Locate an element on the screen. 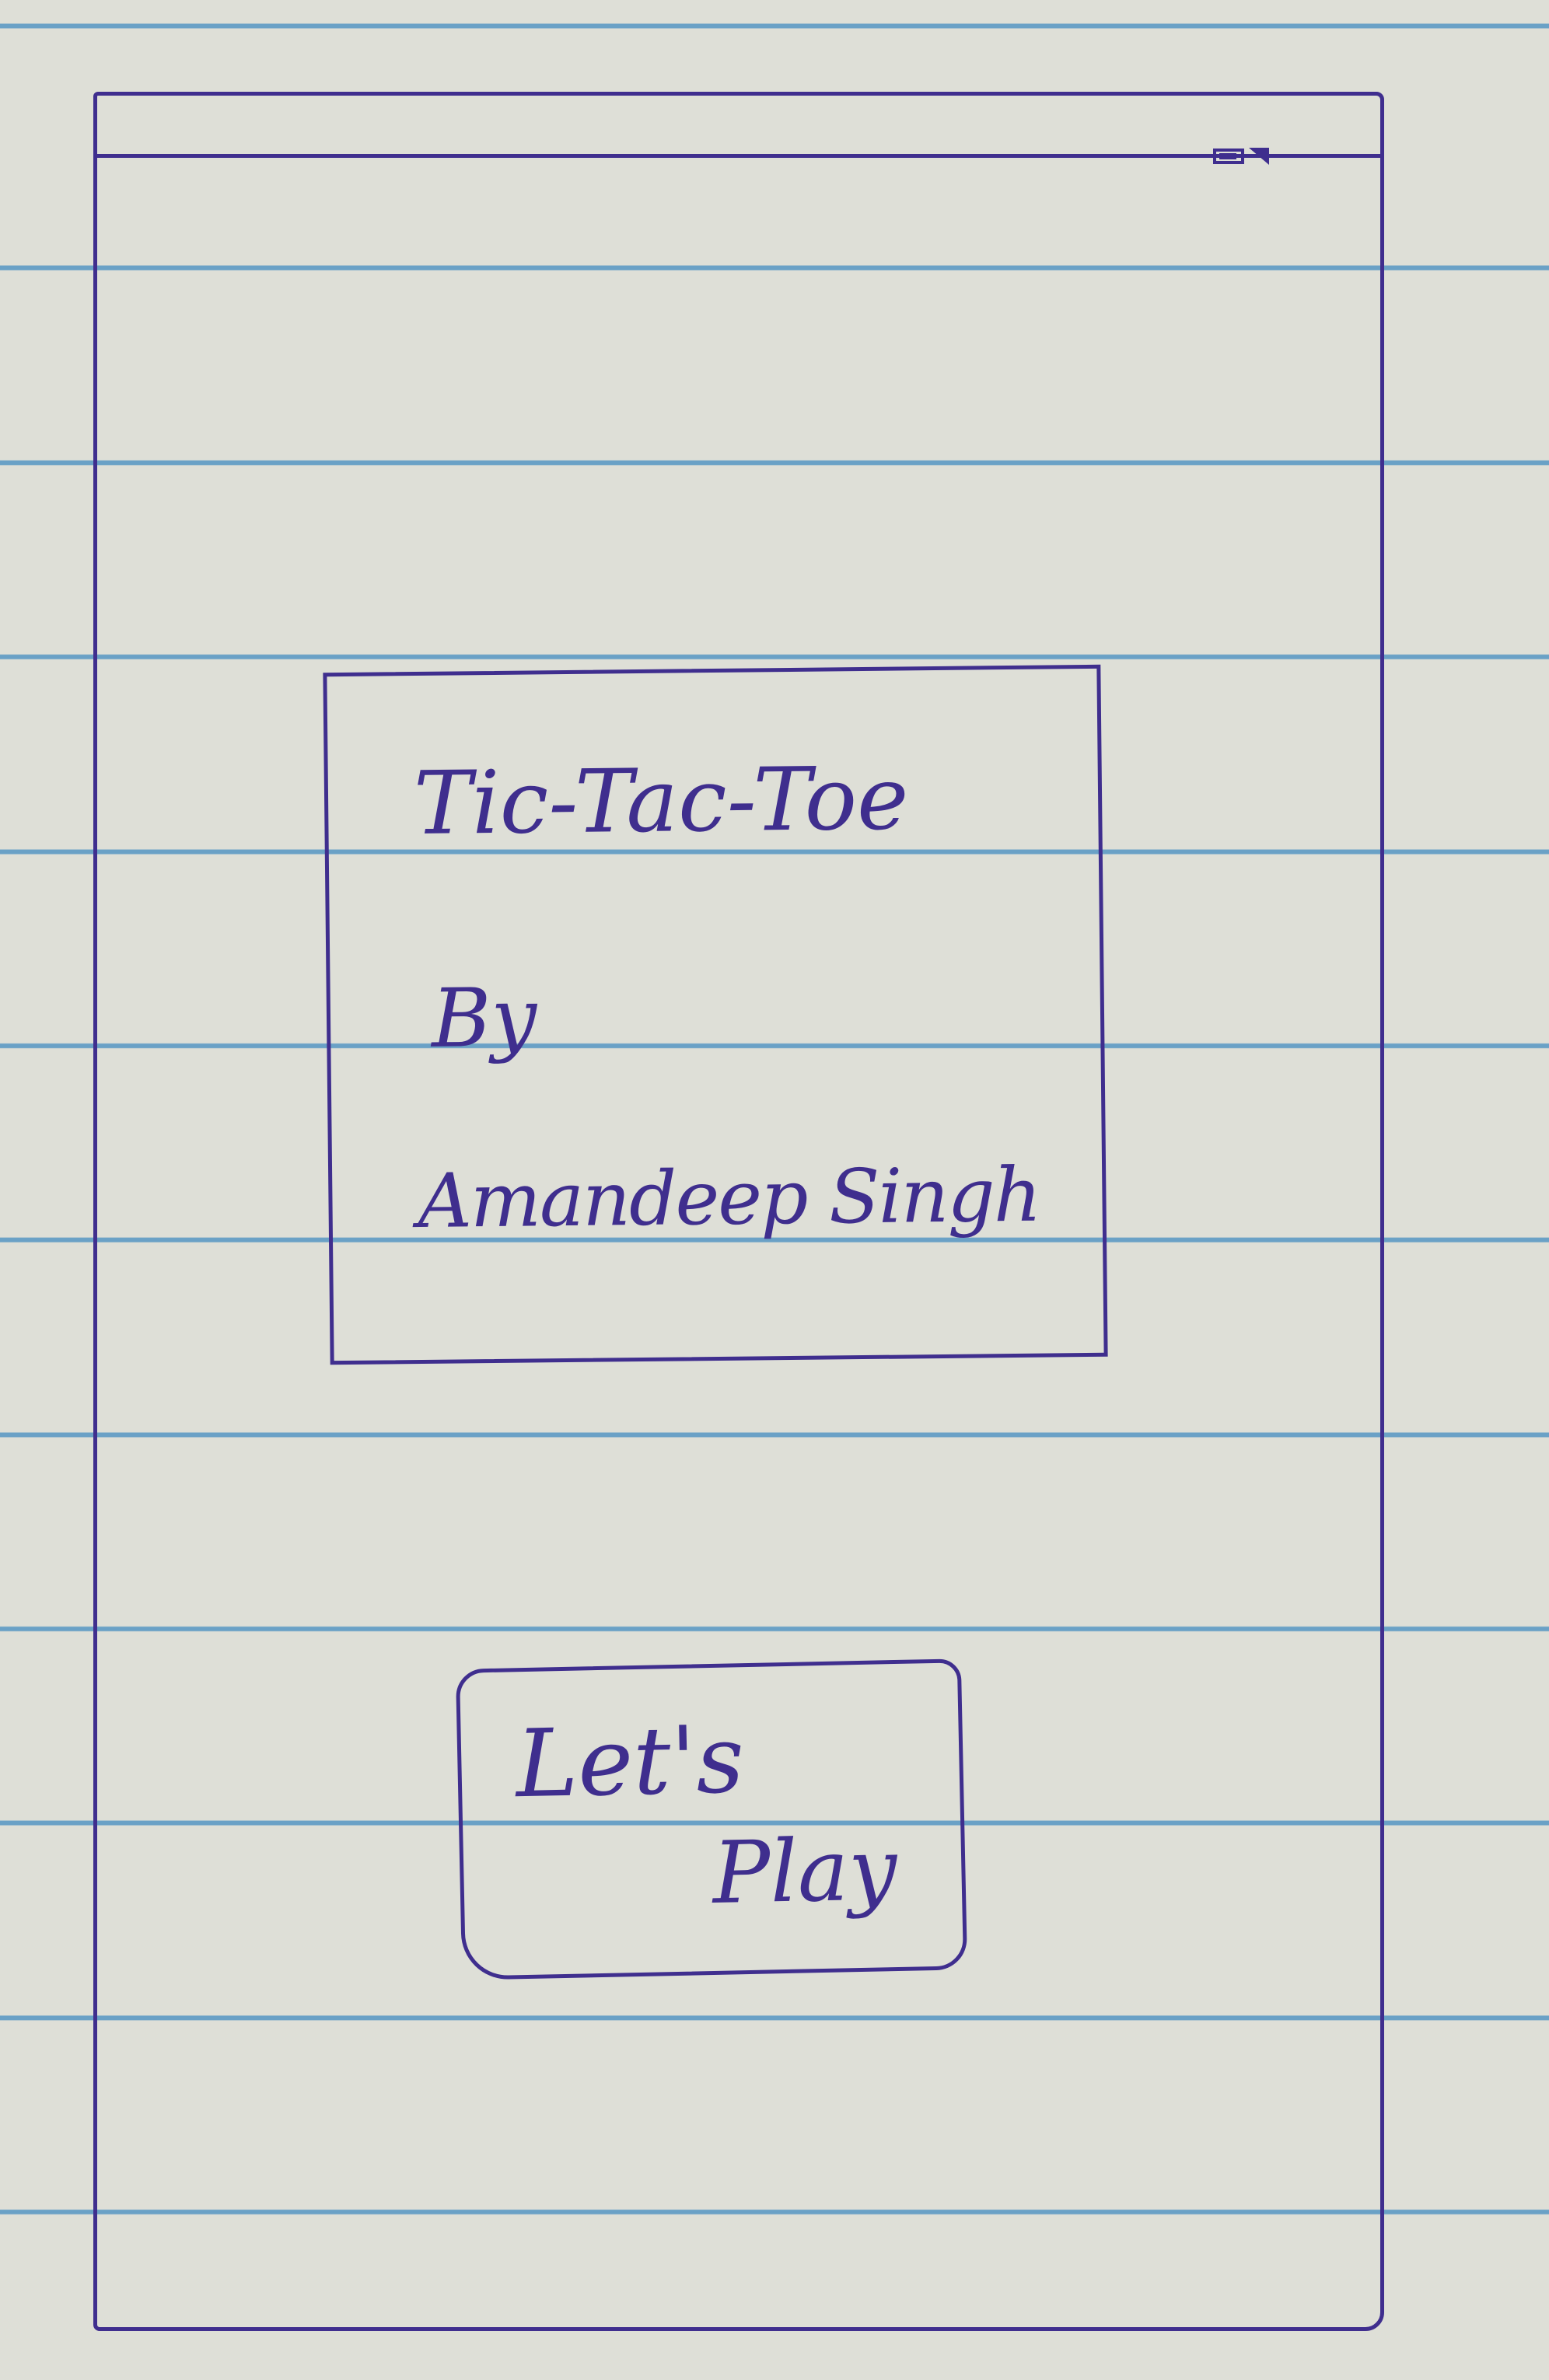 This screenshot has width=1549, height=2380. author-name: Amandeep Singh is located at coordinates (729, 1198).